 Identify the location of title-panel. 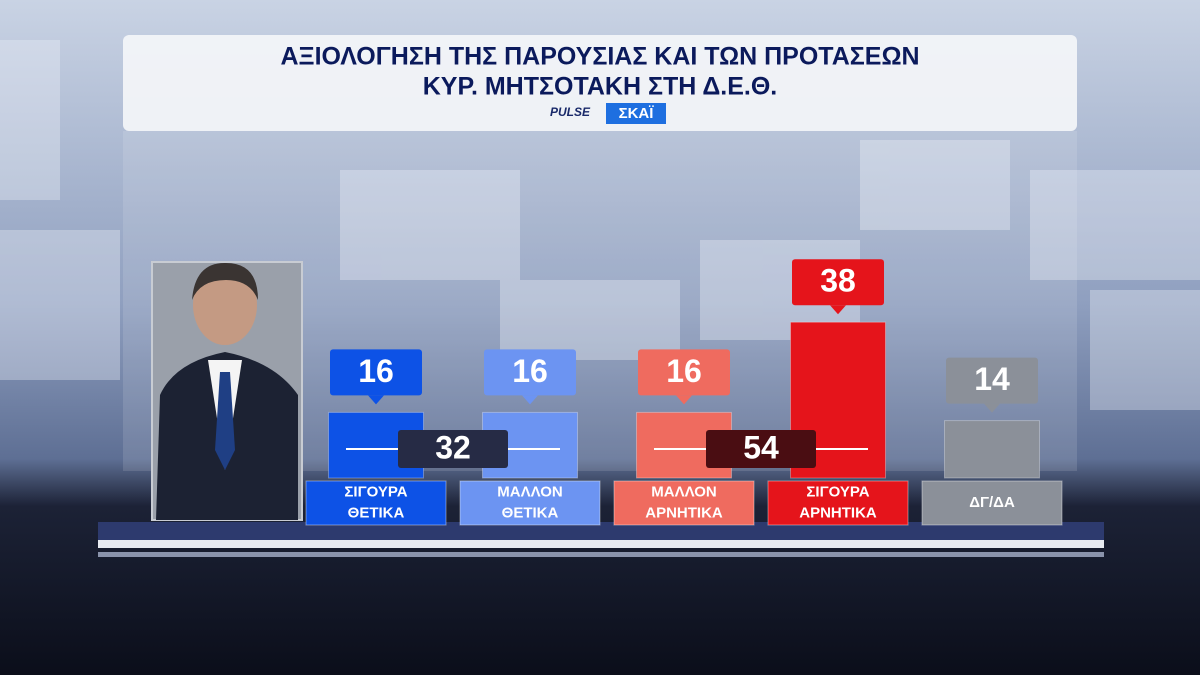
(600, 83).